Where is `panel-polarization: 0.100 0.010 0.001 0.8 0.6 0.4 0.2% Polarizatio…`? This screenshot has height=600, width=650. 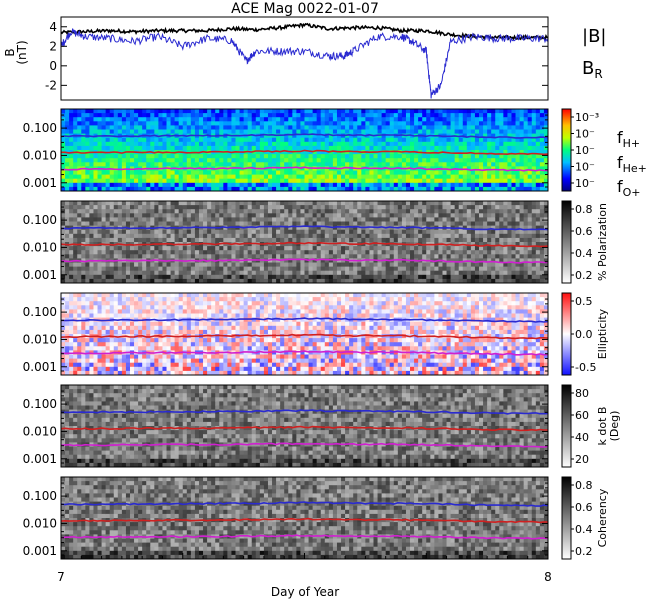
panel-polarization: 0.100 0.010 0.001 0.8 0.6 0.4 0.2% Polarizatio… is located at coordinates (316, 242).